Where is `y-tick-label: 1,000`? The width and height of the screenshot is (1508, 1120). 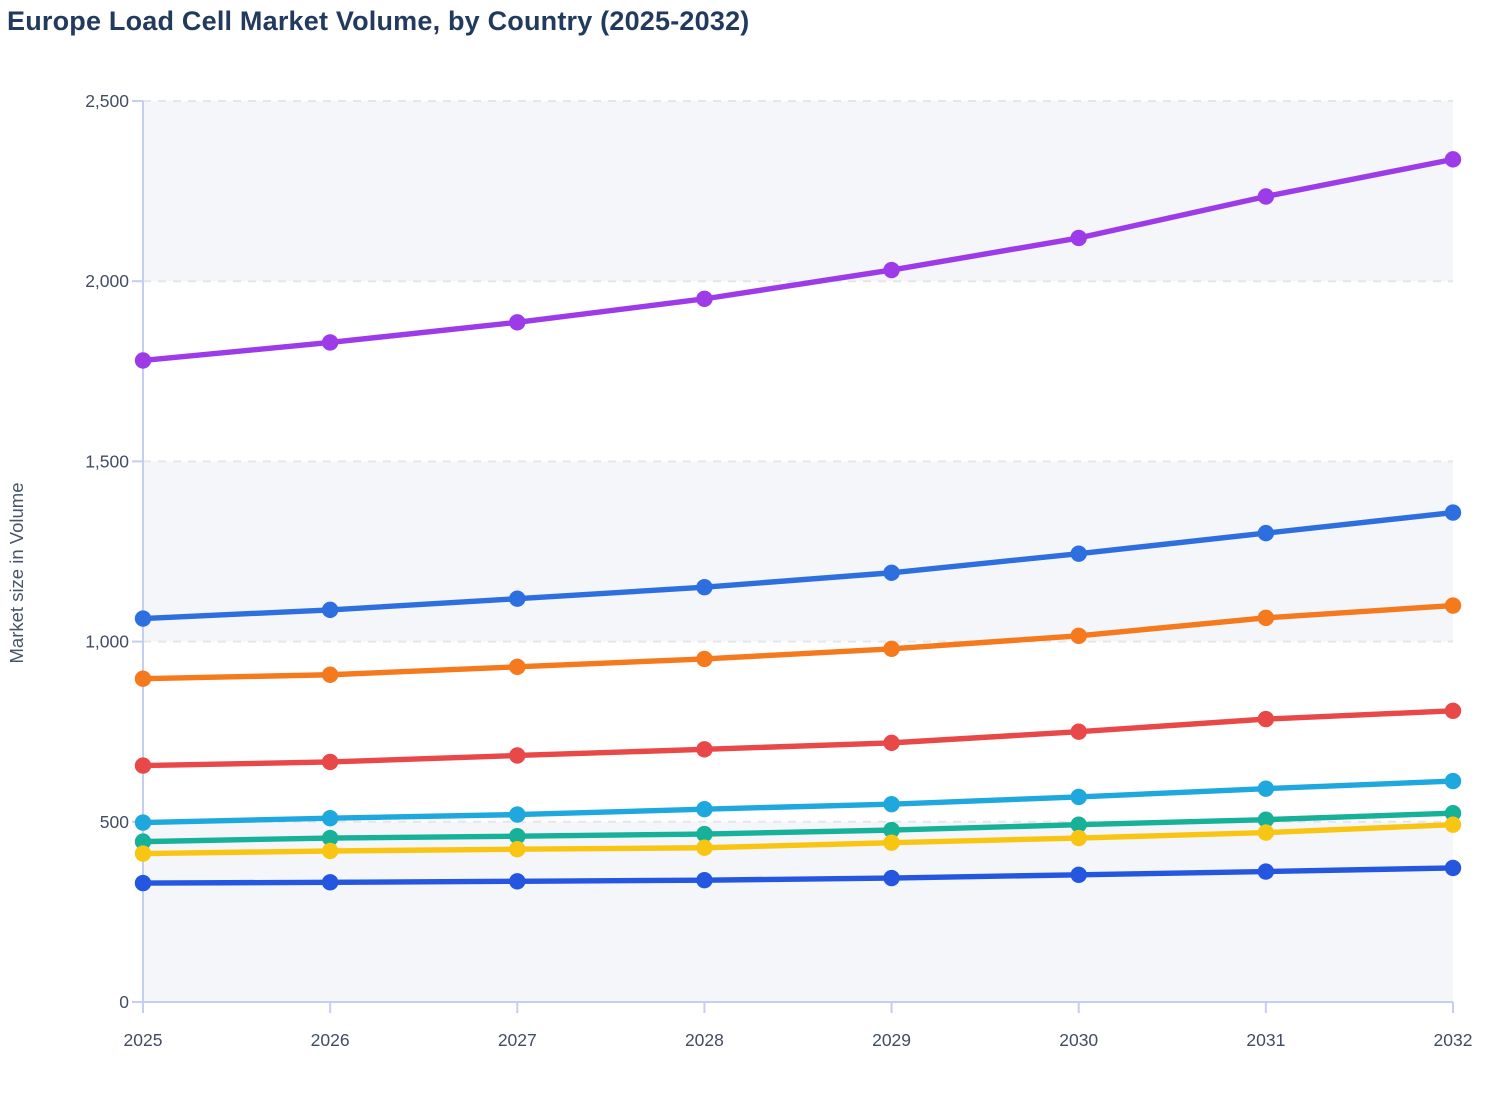
y-tick-label: 1,000 is located at coordinates (107, 642).